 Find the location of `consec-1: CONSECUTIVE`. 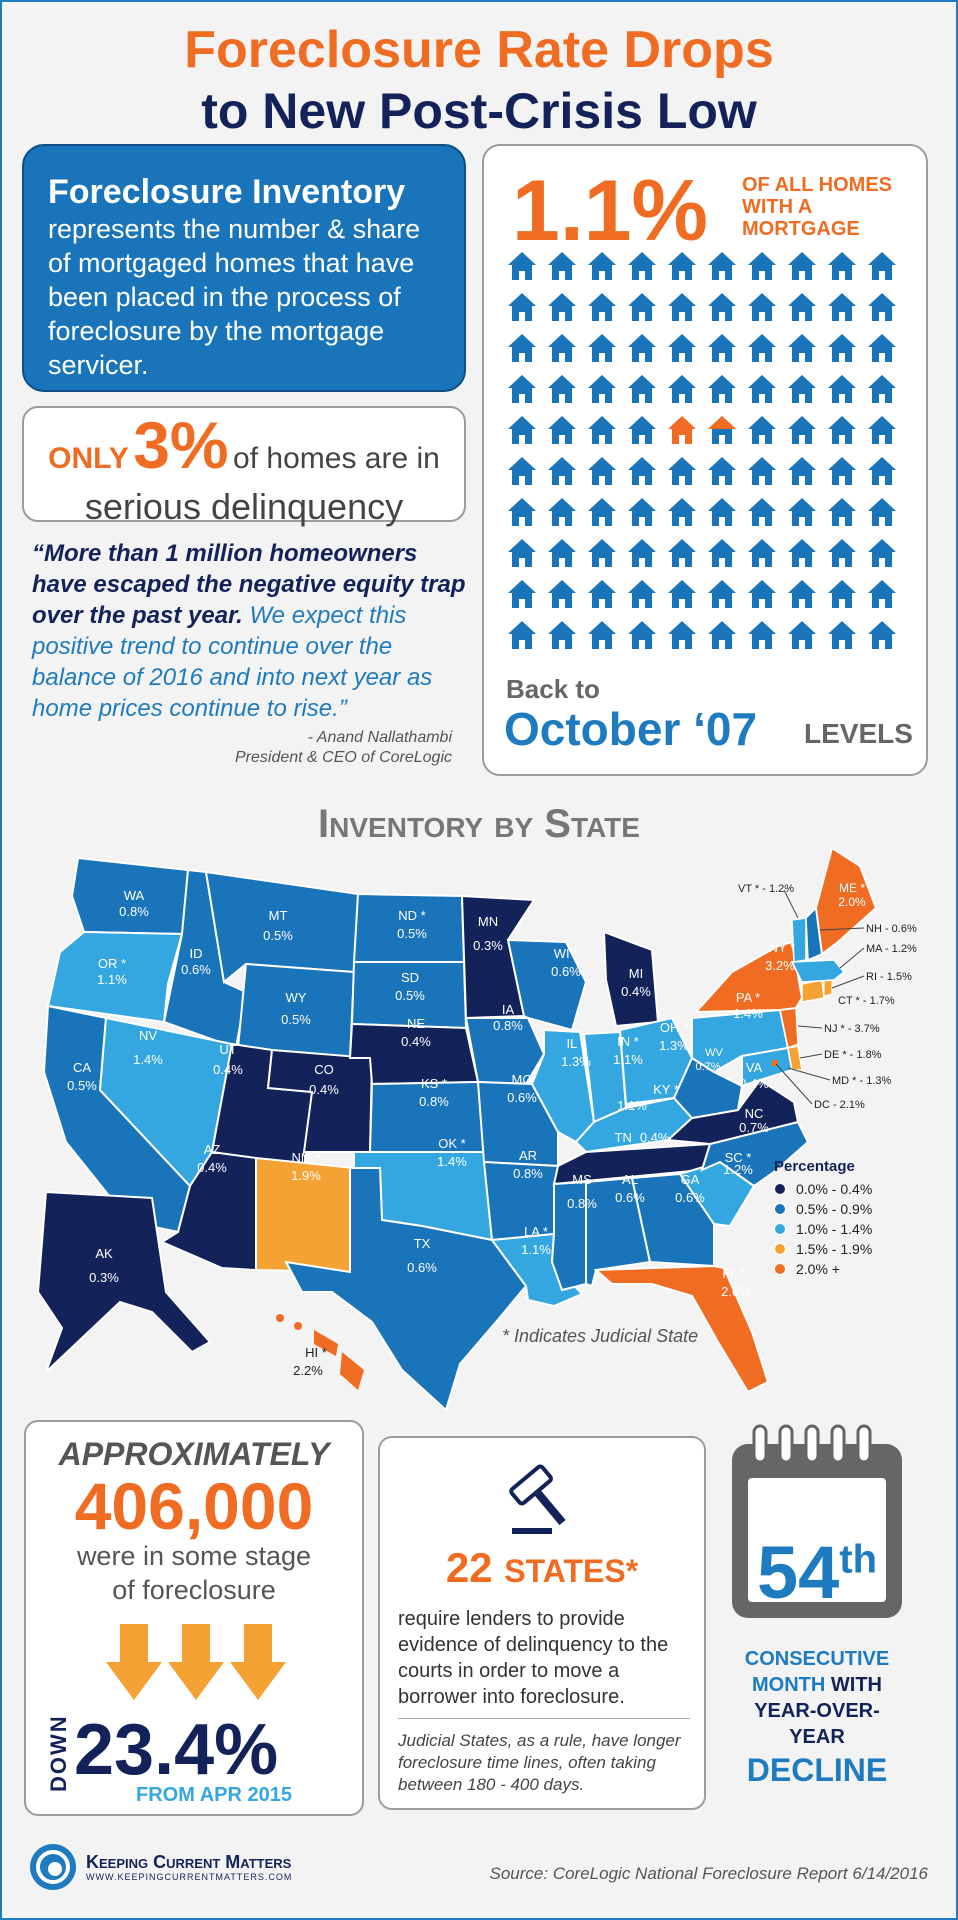

consec-1: CONSECUTIVE is located at coordinates (817, 1659).